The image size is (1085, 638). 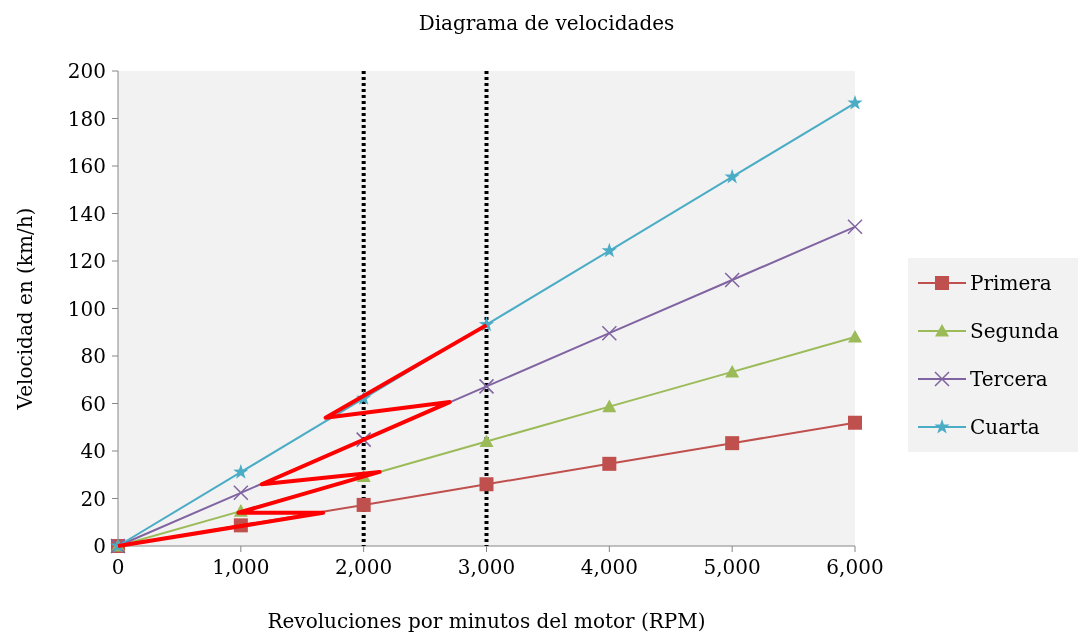 I want to click on x-tick-label: 3,000, so click(x=486, y=567).